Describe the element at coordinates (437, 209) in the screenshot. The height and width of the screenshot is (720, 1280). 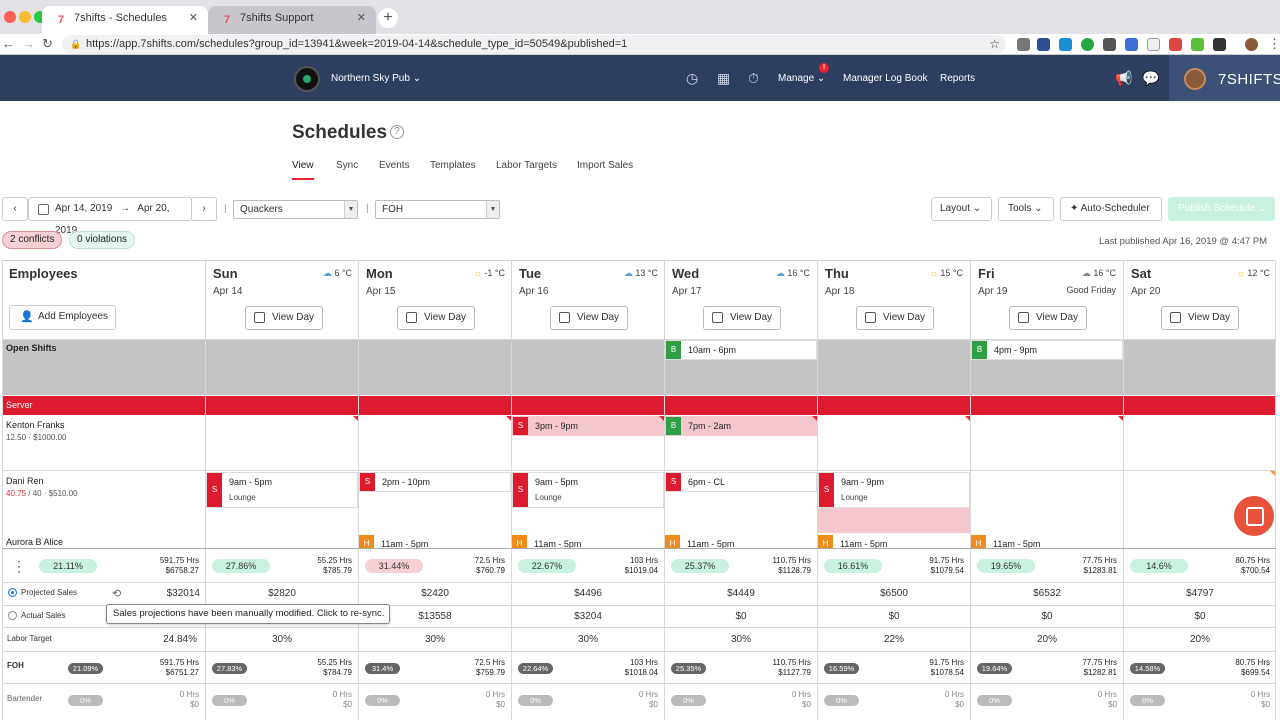
I see `department-select: FOH ▼` at that location.